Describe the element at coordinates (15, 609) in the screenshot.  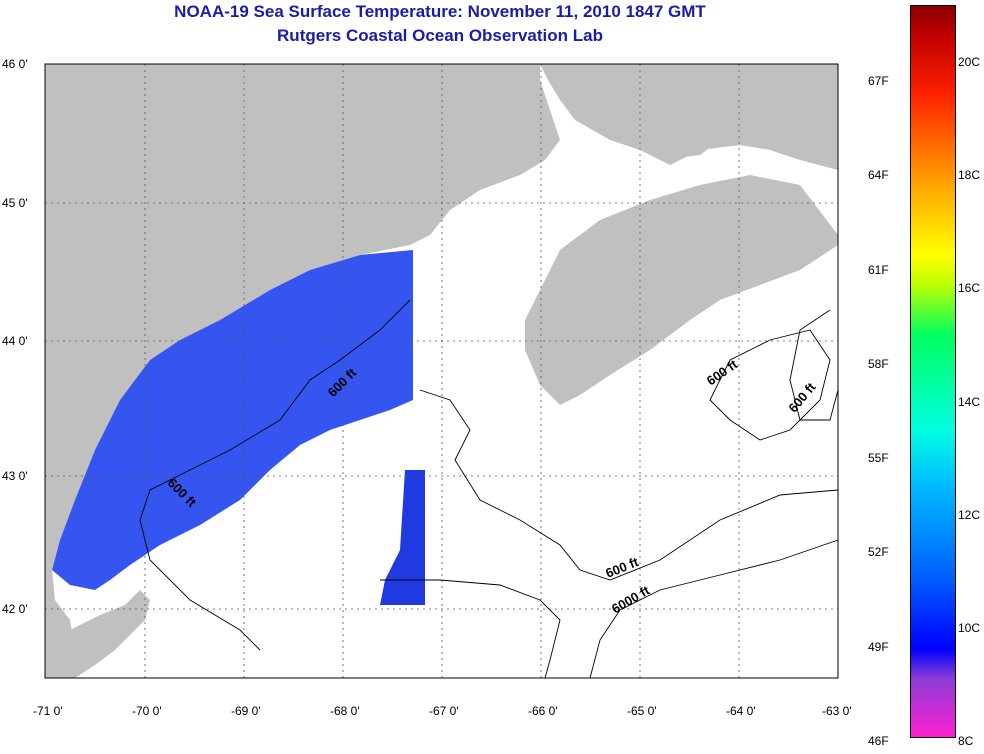
I see `lat-tick: 42 0'` at that location.